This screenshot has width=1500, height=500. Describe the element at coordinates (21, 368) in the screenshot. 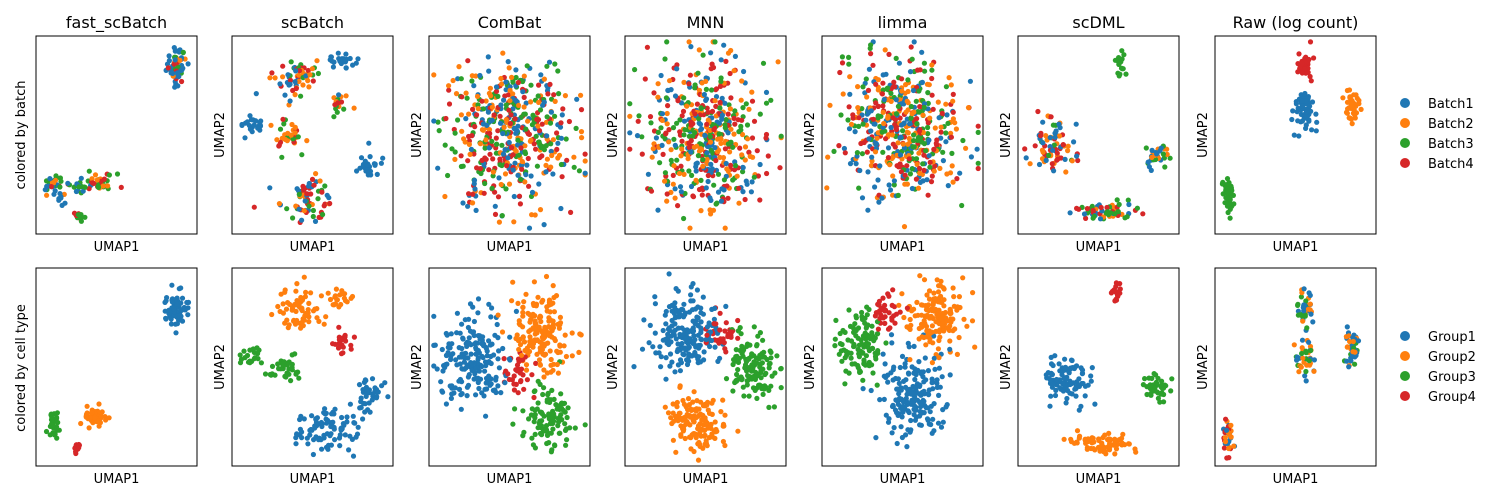

I see `row-label-cell-type: colored by cell type` at that location.